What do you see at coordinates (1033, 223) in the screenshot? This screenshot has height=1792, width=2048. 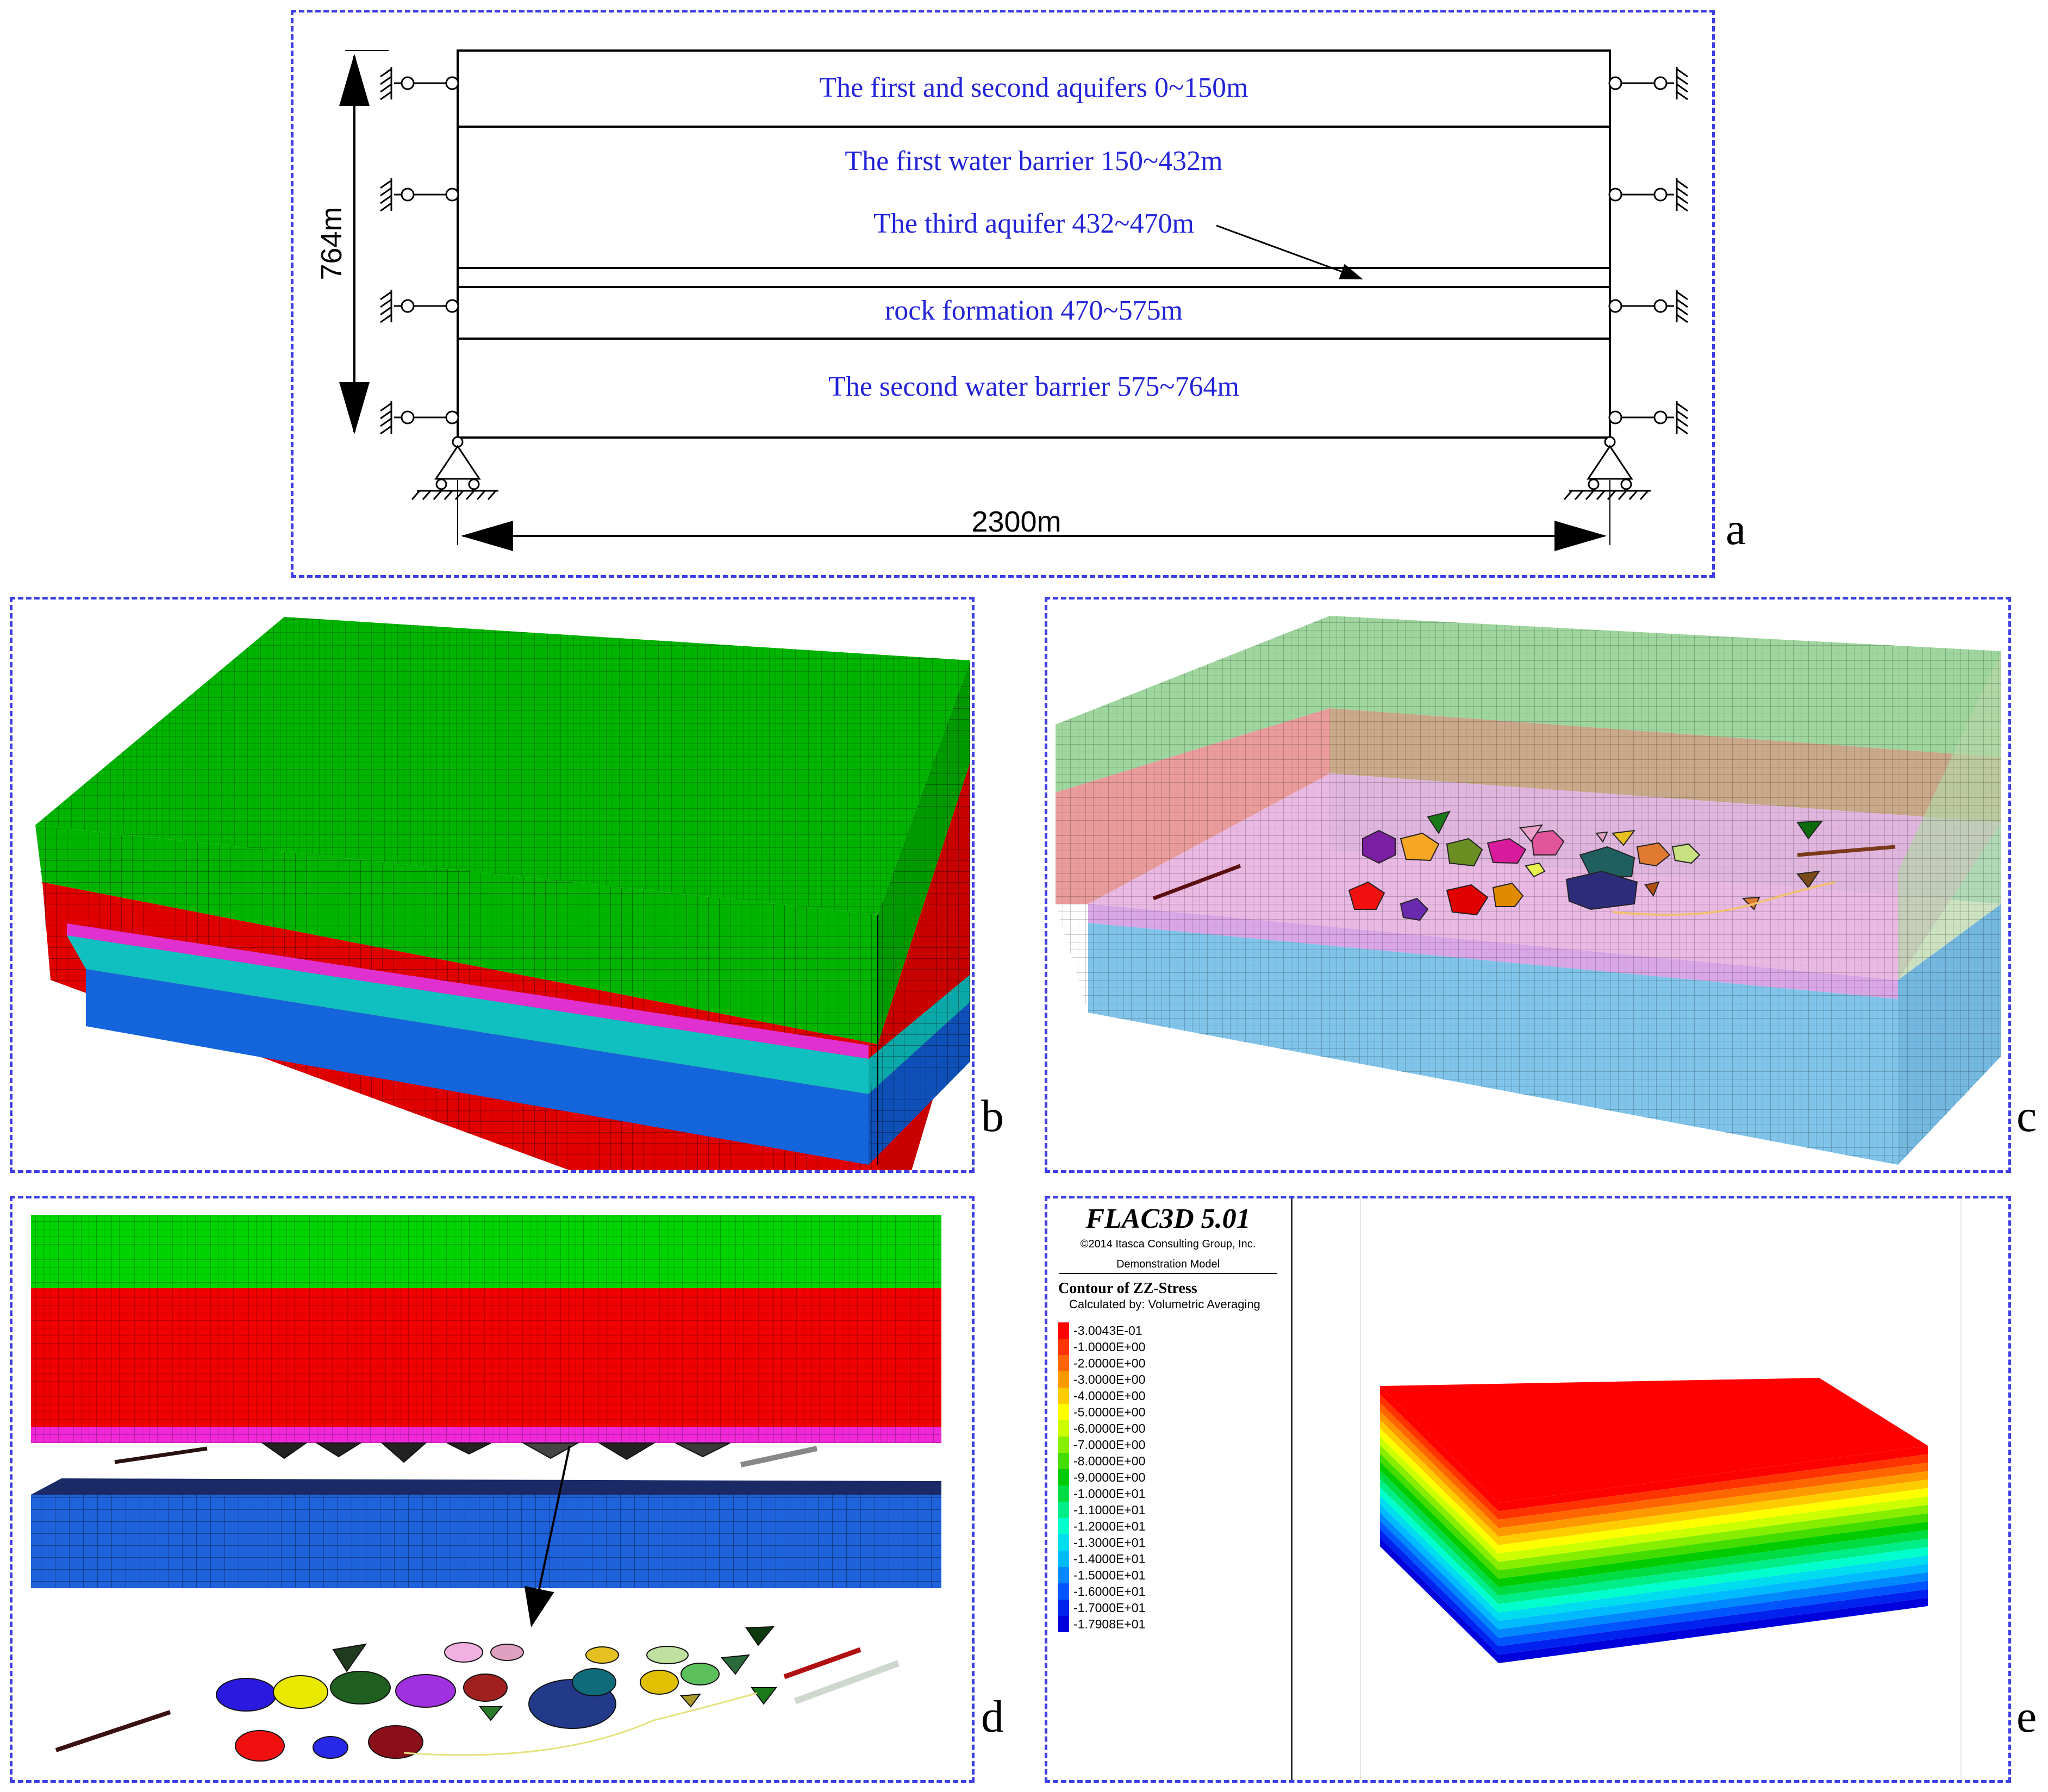 I see `layer-label-3: The third aquifer 432~470m` at bounding box center [1033, 223].